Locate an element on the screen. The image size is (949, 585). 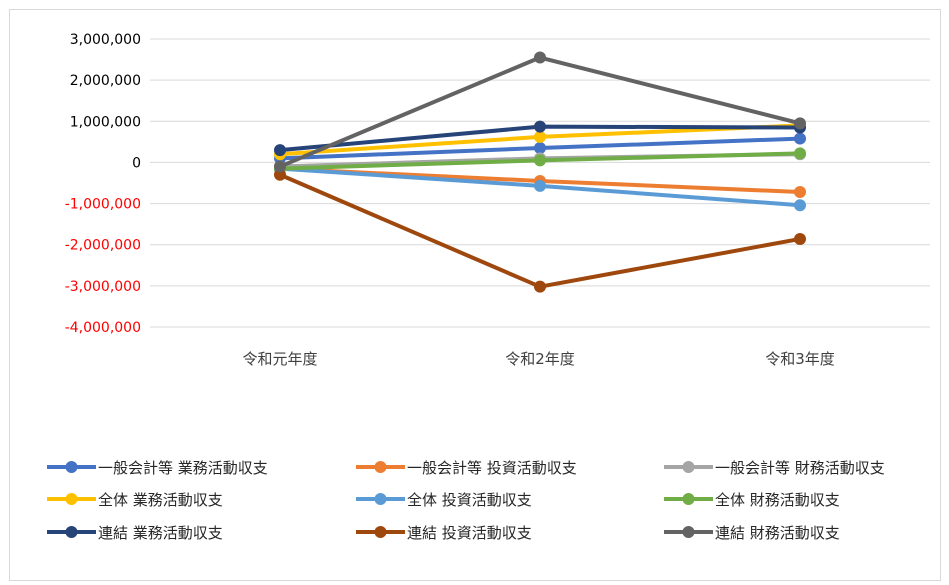
legend-item: 全体 投資活動収支 is located at coordinates (444, 500).